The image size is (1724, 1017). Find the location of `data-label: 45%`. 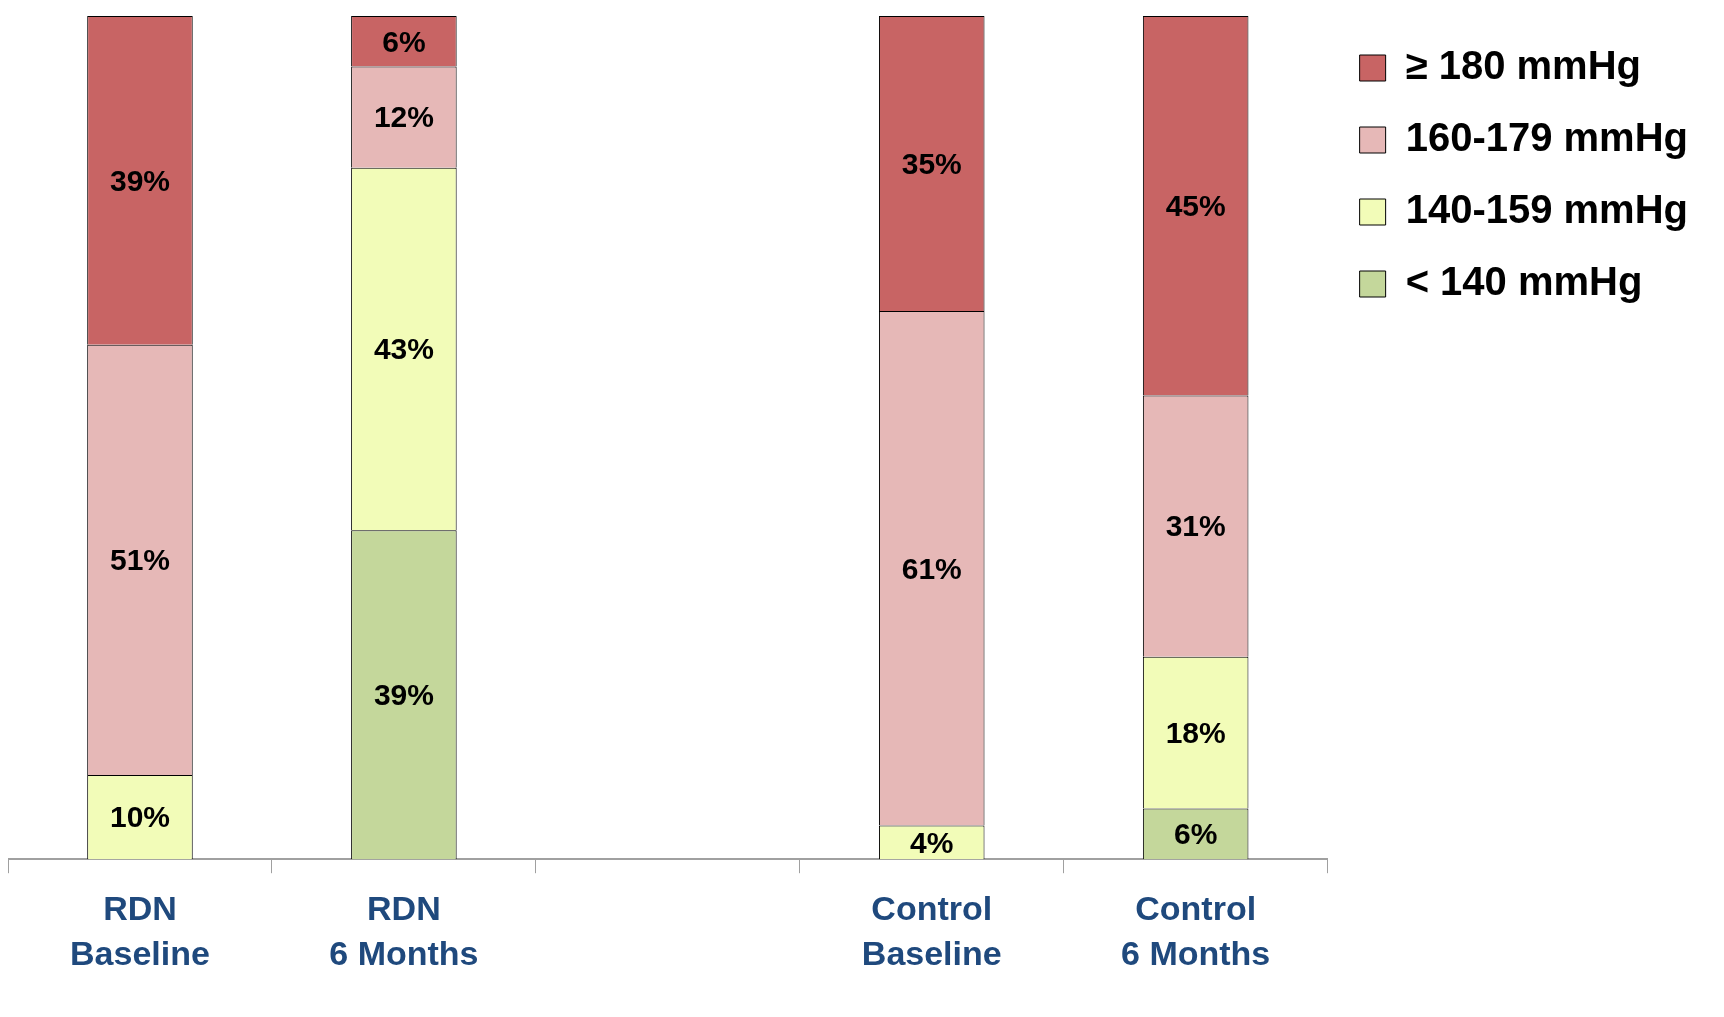

data-label: 45% is located at coordinates (1195, 205).